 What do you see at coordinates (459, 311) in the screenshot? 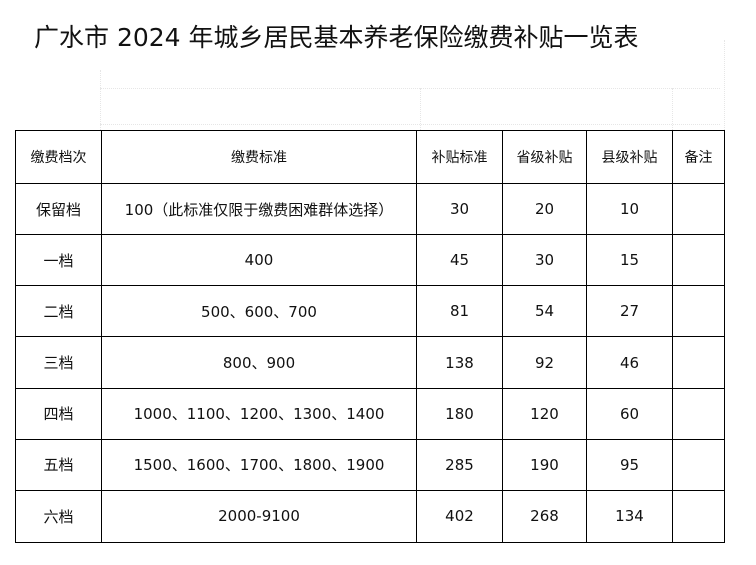
I see `cell-subsidy: 81` at bounding box center [459, 311].